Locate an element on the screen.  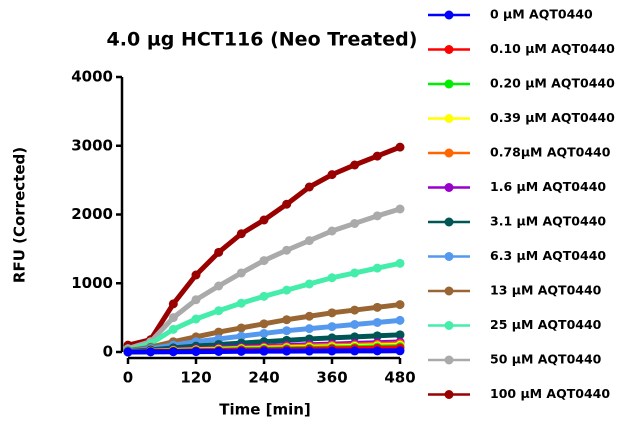
legend-label: 50 µM AQT0440 is located at coordinates (546, 359).